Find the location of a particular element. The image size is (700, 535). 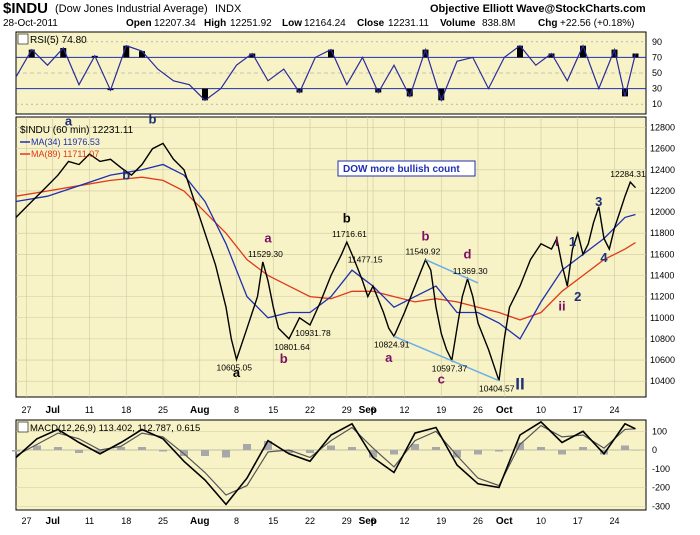

close-label: Close is located at coordinates (371, 23).